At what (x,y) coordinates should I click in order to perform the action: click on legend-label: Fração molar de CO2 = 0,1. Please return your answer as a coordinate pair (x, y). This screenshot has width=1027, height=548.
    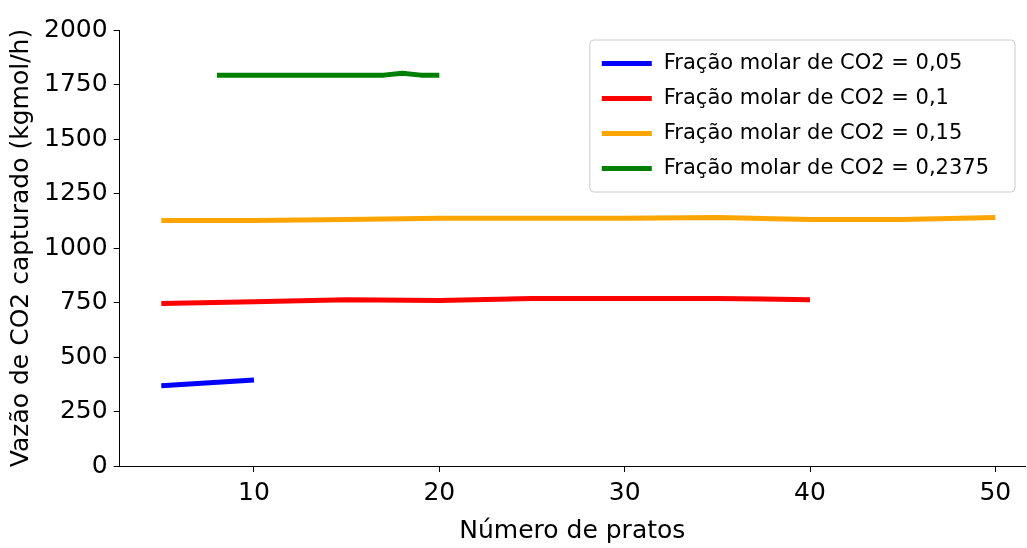
    Looking at the image, I should click on (806, 96).